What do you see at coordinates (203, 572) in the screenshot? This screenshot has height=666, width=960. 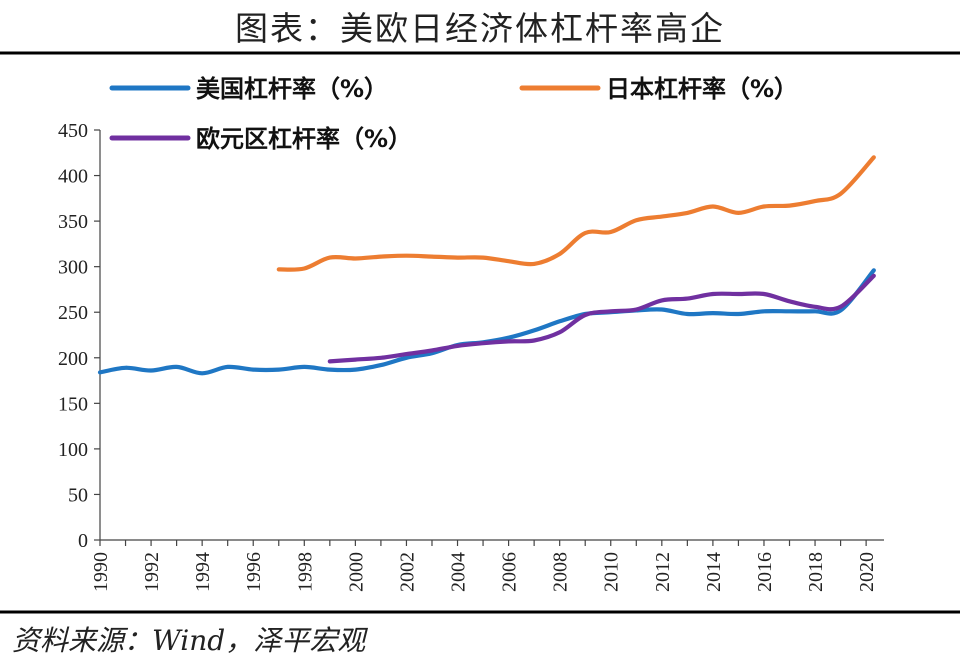 I see `x-tick-label: 1994` at bounding box center [203, 572].